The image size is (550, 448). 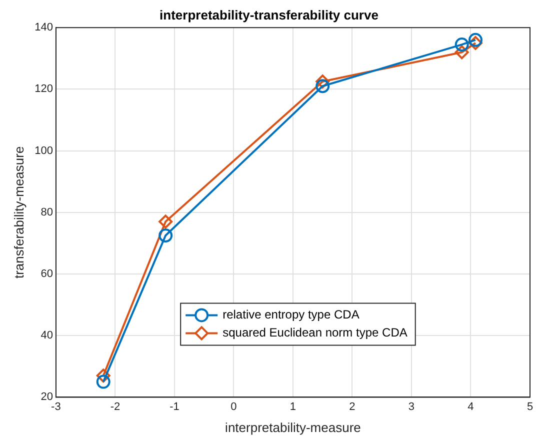 What do you see at coordinates (293, 406) in the screenshot?
I see `x-tick-label: 1` at bounding box center [293, 406].